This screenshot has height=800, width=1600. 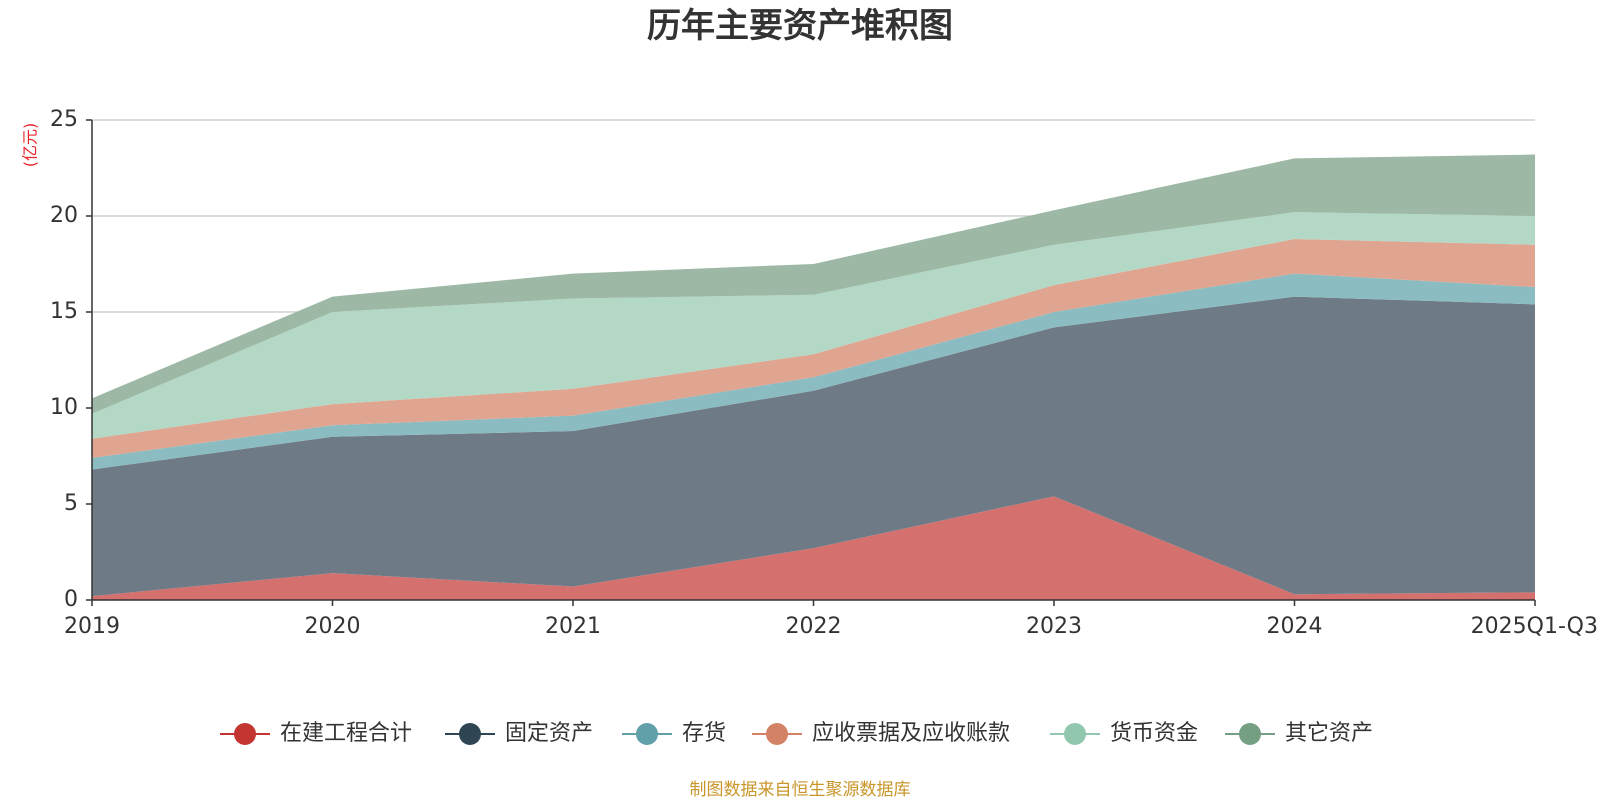 What do you see at coordinates (674, 733) in the screenshot?
I see `legend-item-3: 存货` at bounding box center [674, 733].